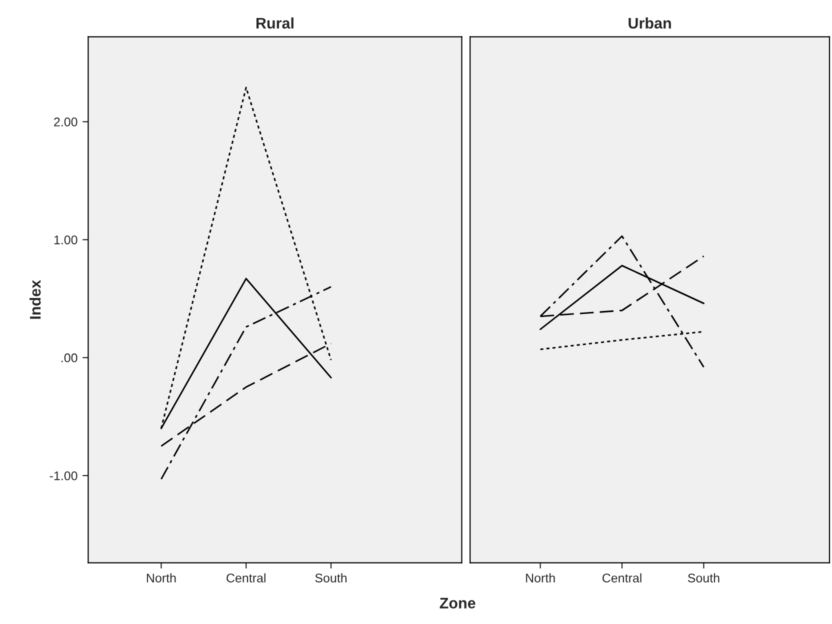 The height and width of the screenshot is (624, 832). I want to click on chart-title: Rural, so click(275, 23).